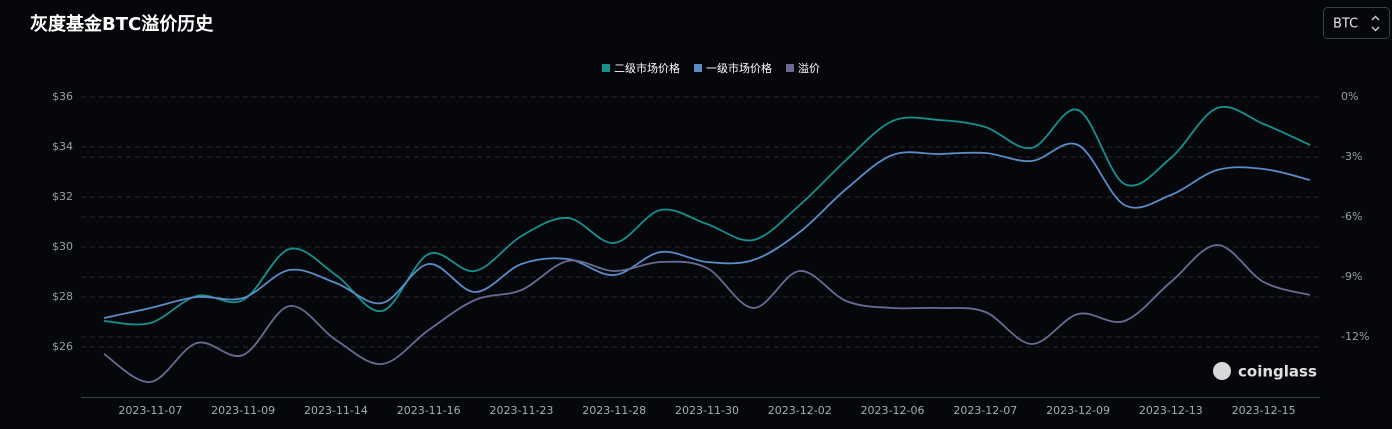  I want to click on x-tick-label: 2023-12-13, so click(1171, 410).